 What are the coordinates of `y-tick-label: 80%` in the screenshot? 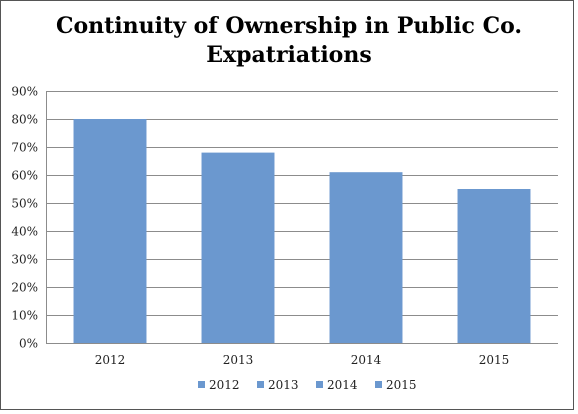 It's located at (24, 120).